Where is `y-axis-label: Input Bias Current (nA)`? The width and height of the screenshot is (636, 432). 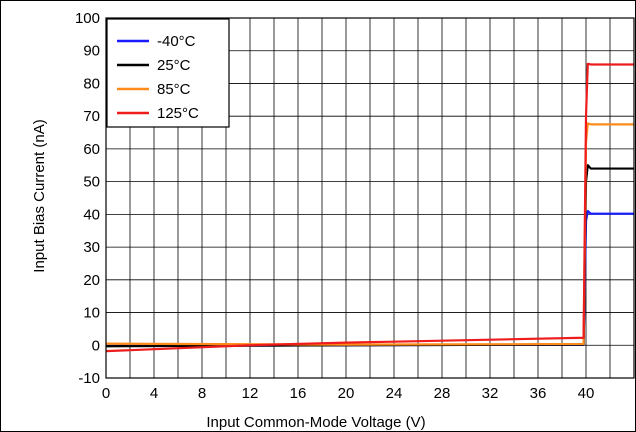 y-axis-label: Input Bias Current (nA) is located at coordinates (39, 195).